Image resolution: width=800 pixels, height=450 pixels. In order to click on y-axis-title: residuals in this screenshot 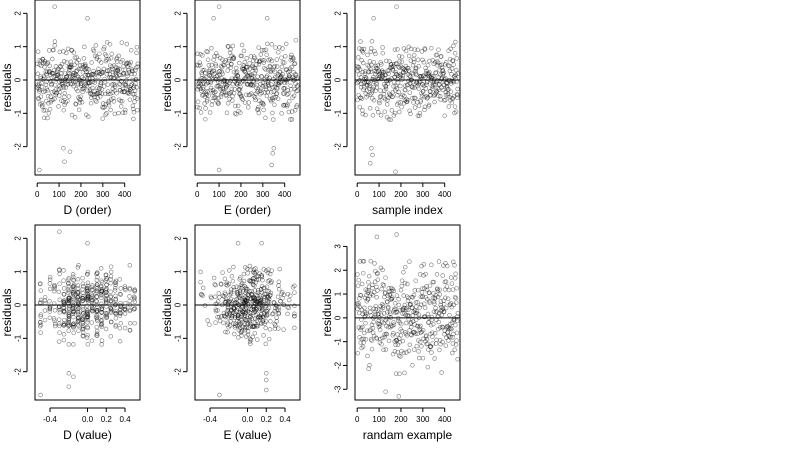, I will do `click(327, 87)`.